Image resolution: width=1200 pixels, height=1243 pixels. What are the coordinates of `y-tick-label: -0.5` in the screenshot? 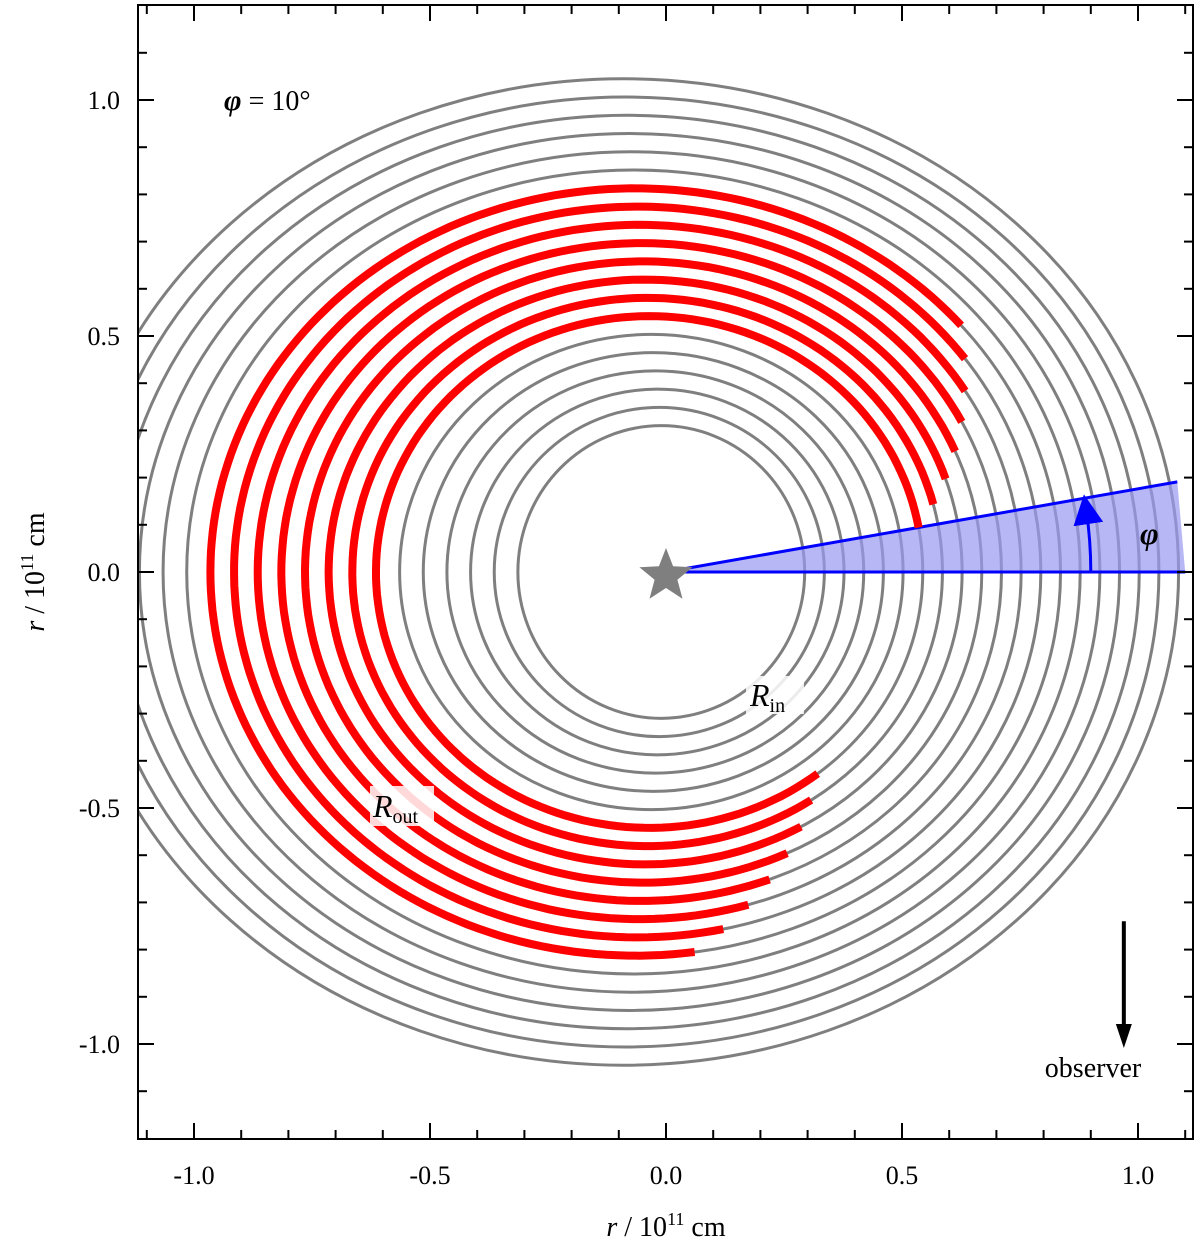 It's located at (99, 808).